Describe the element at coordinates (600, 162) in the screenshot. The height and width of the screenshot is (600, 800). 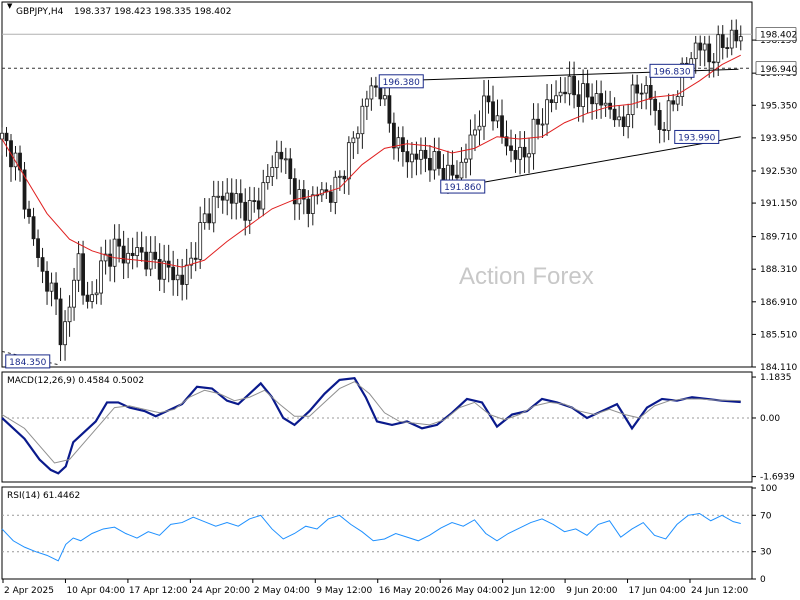
I see `lower-trendline` at that location.